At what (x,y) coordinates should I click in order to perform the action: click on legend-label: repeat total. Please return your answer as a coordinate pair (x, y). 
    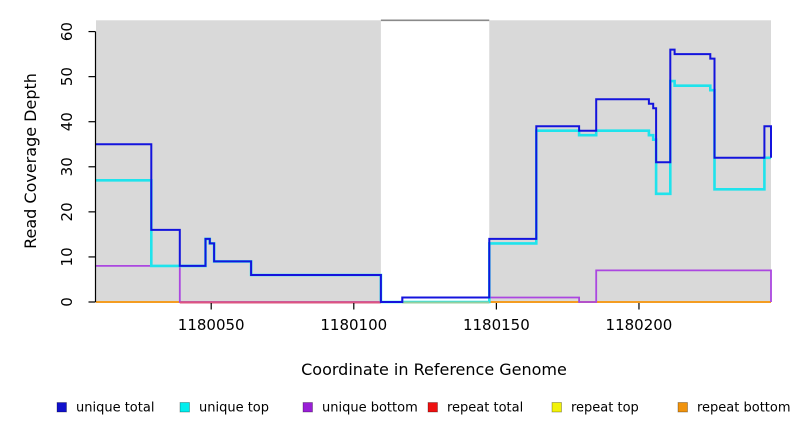
    Looking at the image, I should click on (485, 408).